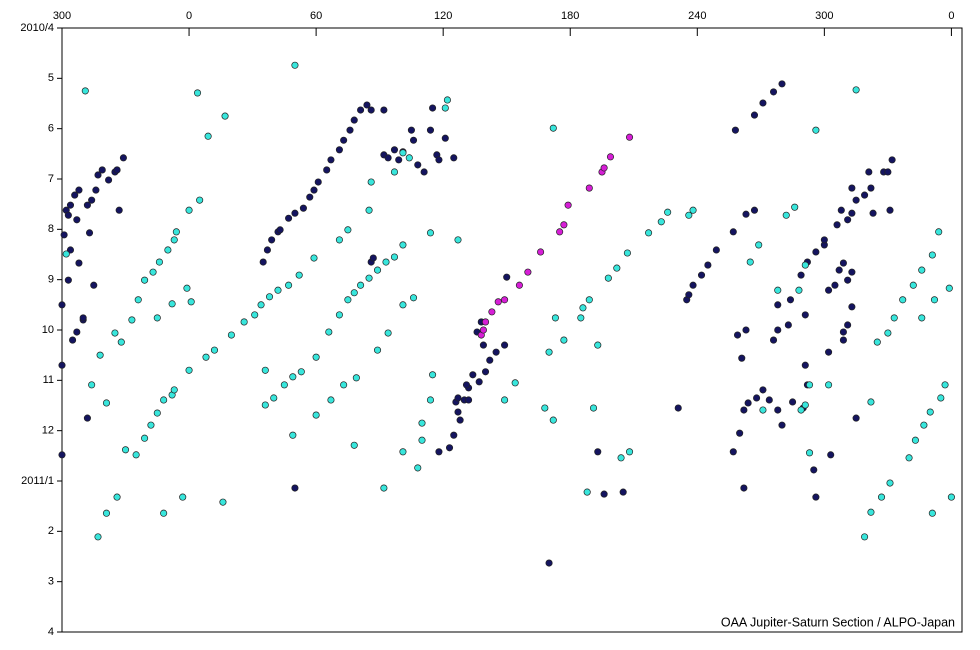 The height and width of the screenshot is (650, 980). What do you see at coordinates (48, 431) in the screenshot?
I see `y-tick-label: 12` at bounding box center [48, 431].